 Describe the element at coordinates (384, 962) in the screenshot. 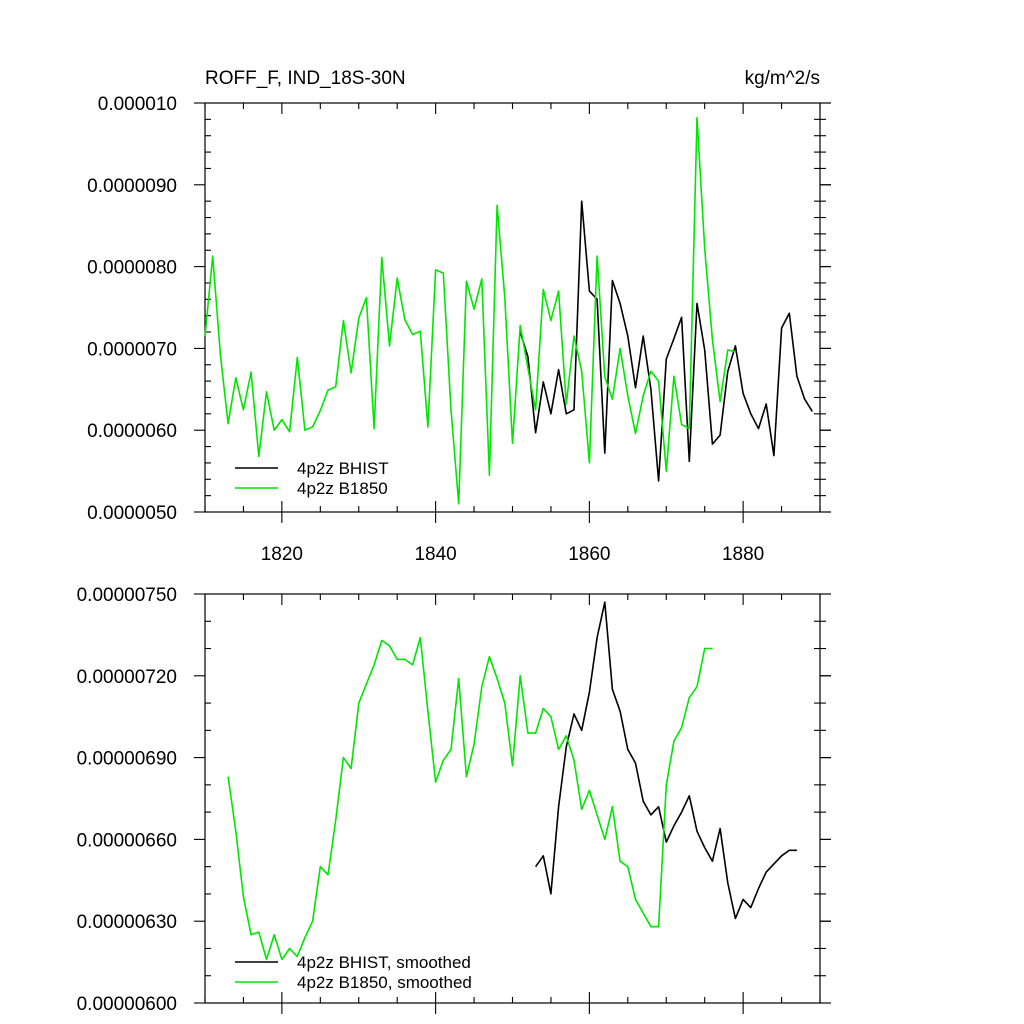

I see `legend-label: 4p2z BHIST, smoothed` at that location.